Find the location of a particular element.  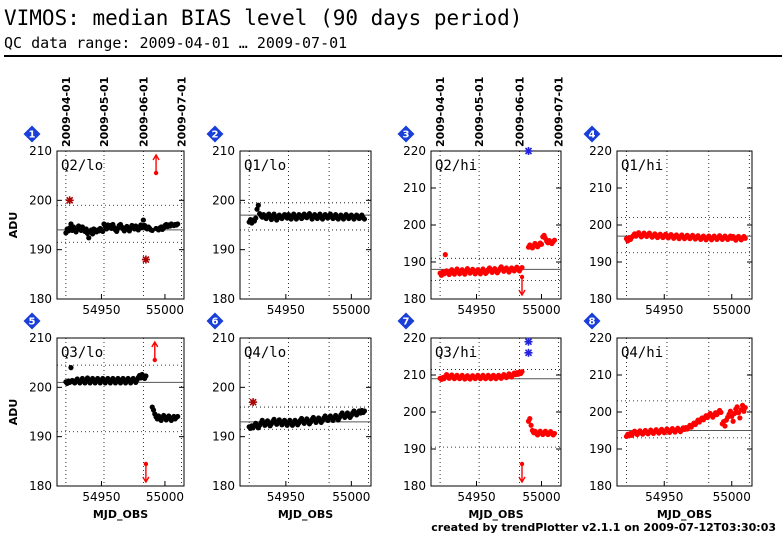

panel-badge is located at coordinates (592, 134).